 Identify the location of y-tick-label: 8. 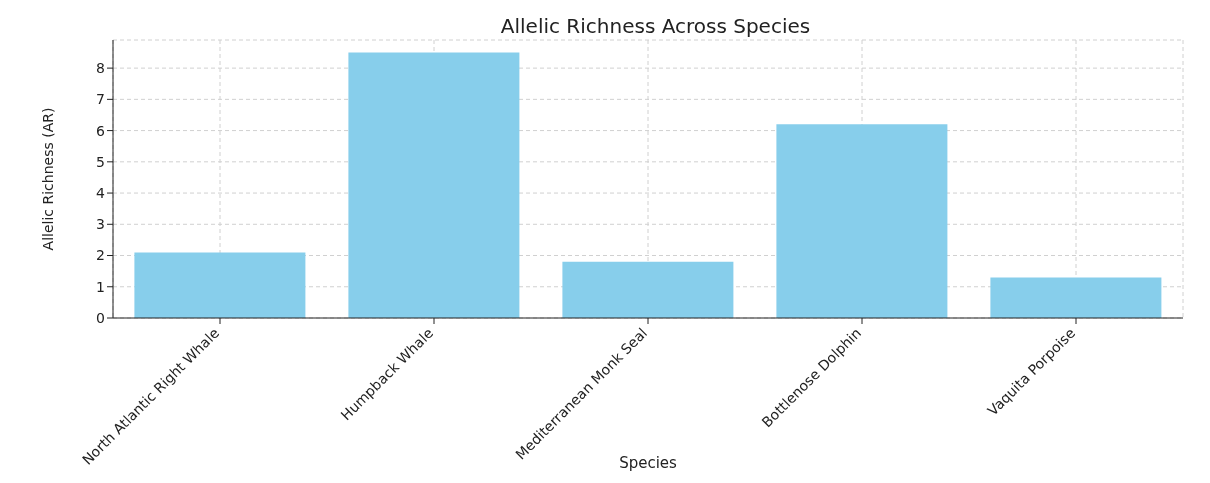
(100, 68).